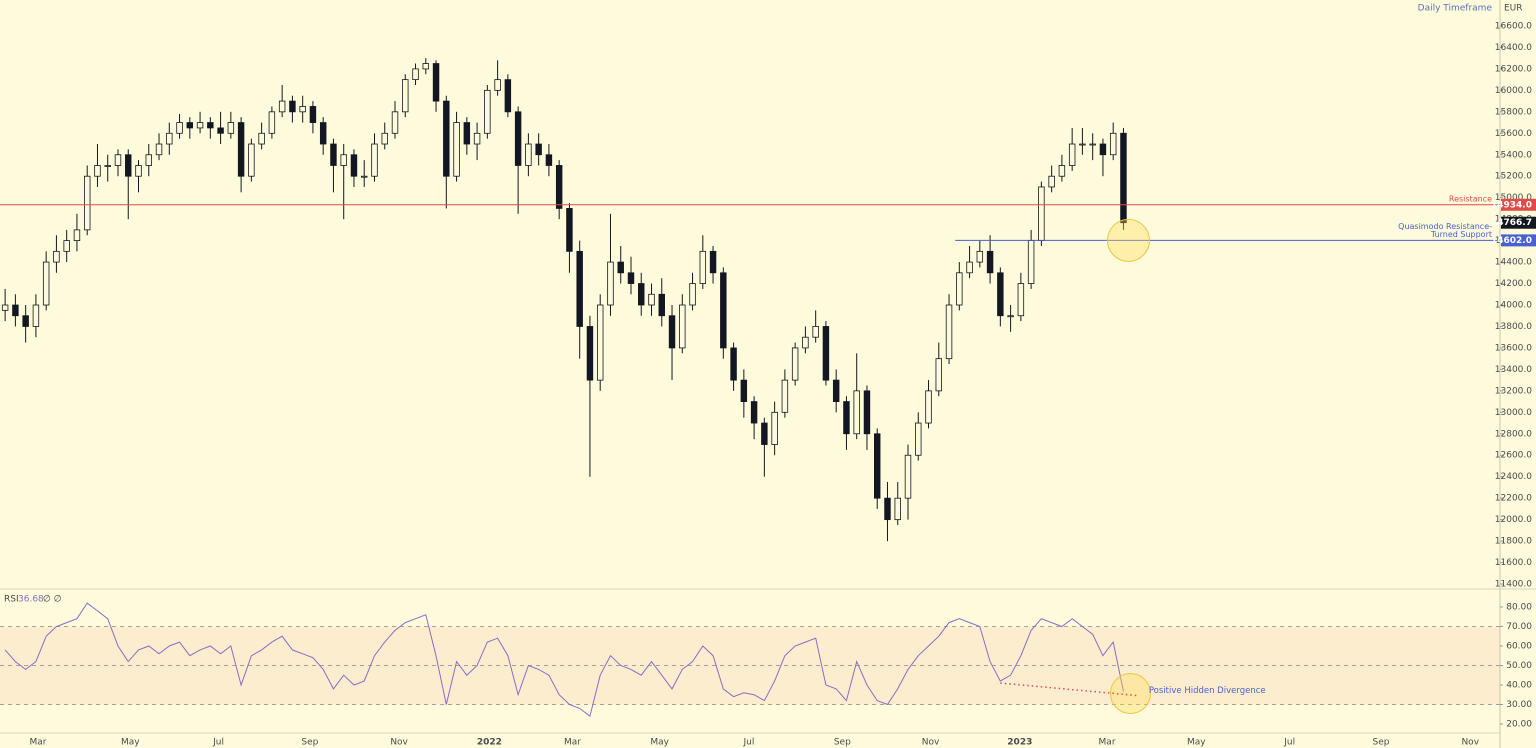 This screenshot has width=1536, height=748. Describe the element at coordinates (564, 660) in the screenshot. I see `rsi-line` at that location.